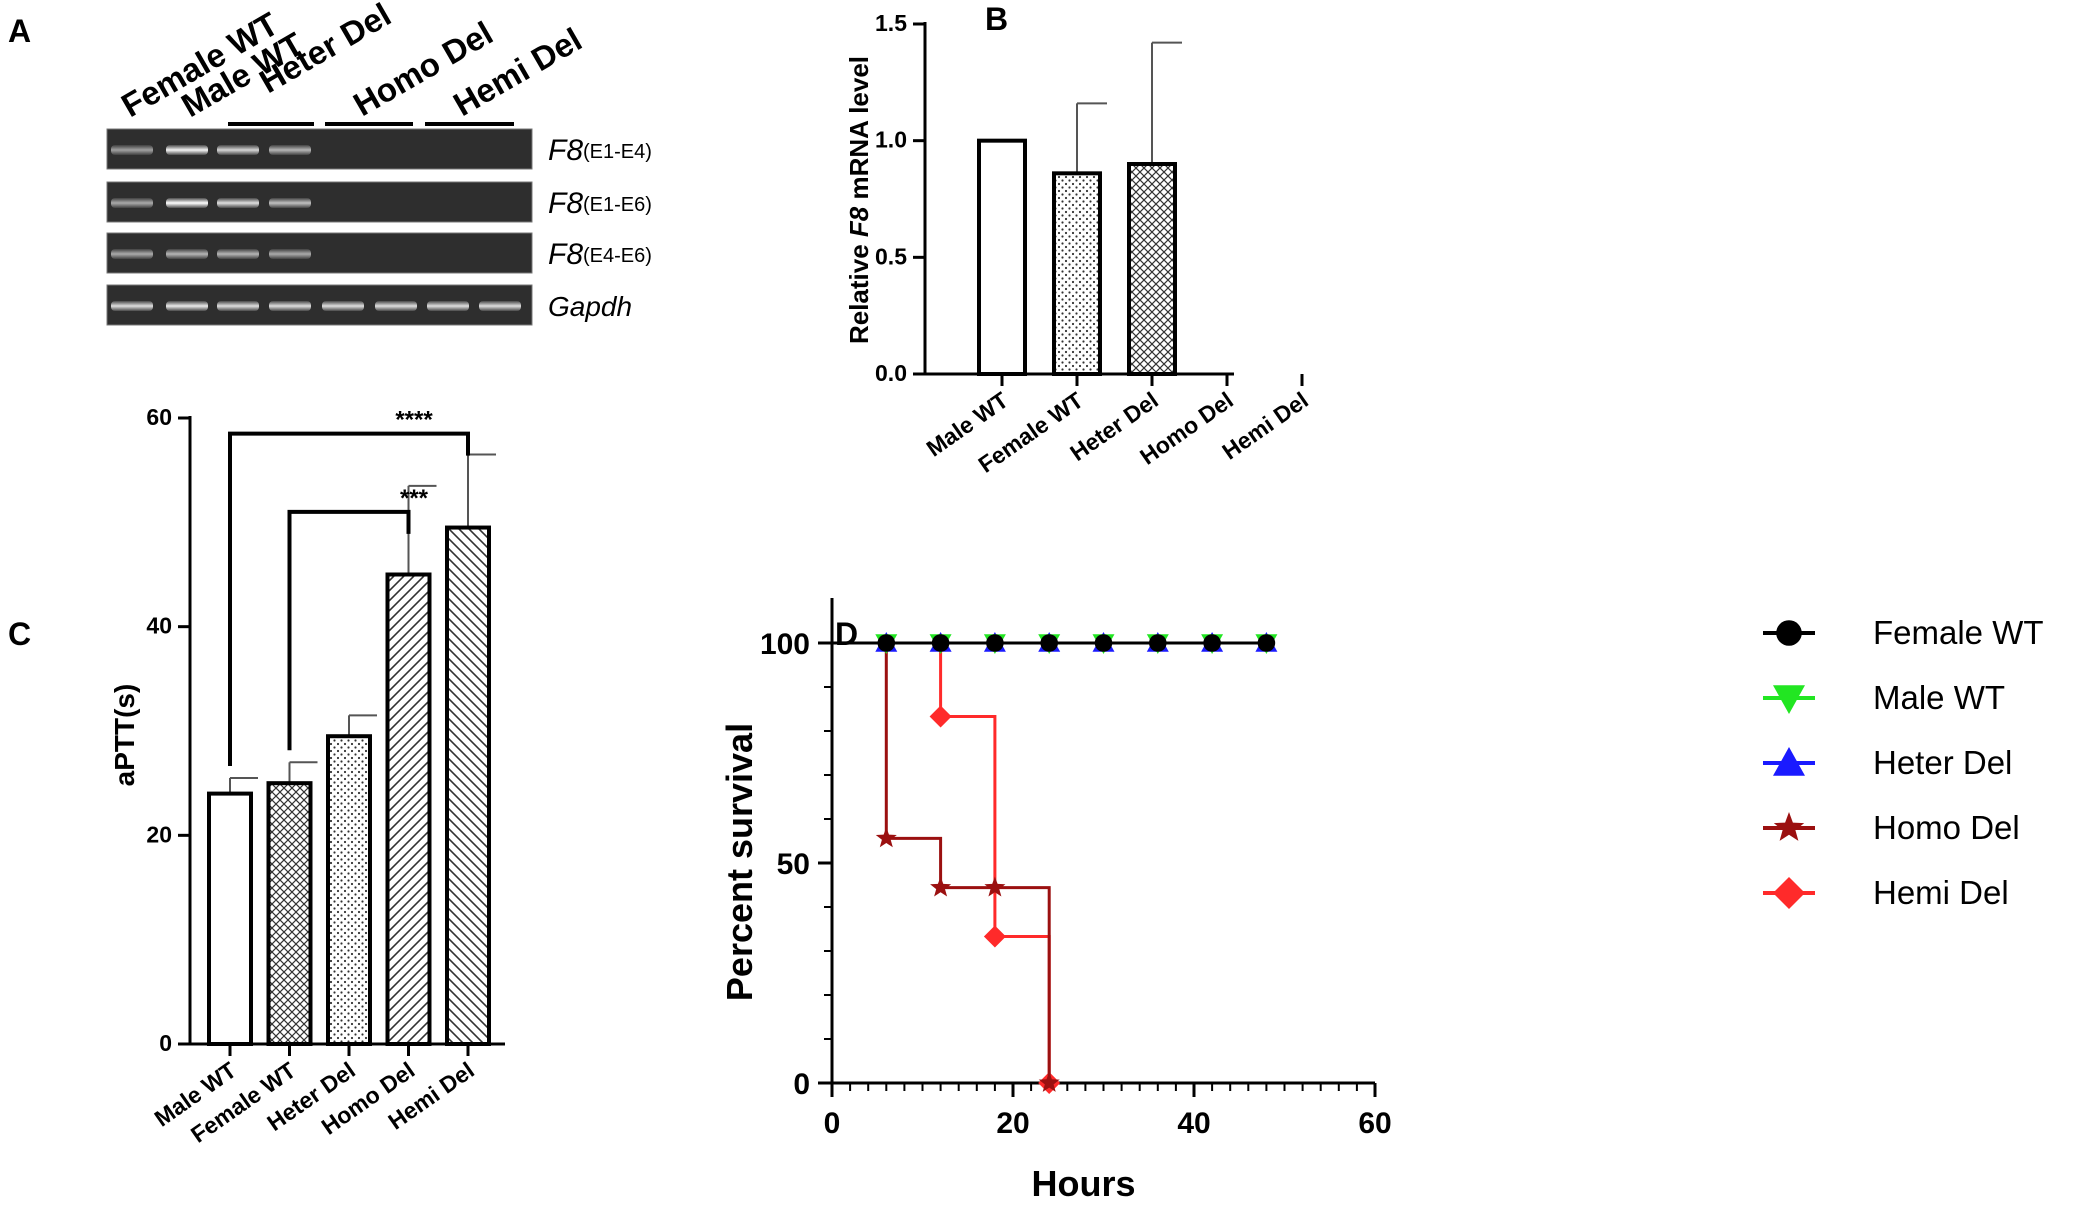  What do you see at coordinates (1789, 633) in the screenshot?
I see `legend-marker-female-wt` at bounding box center [1789, 633].